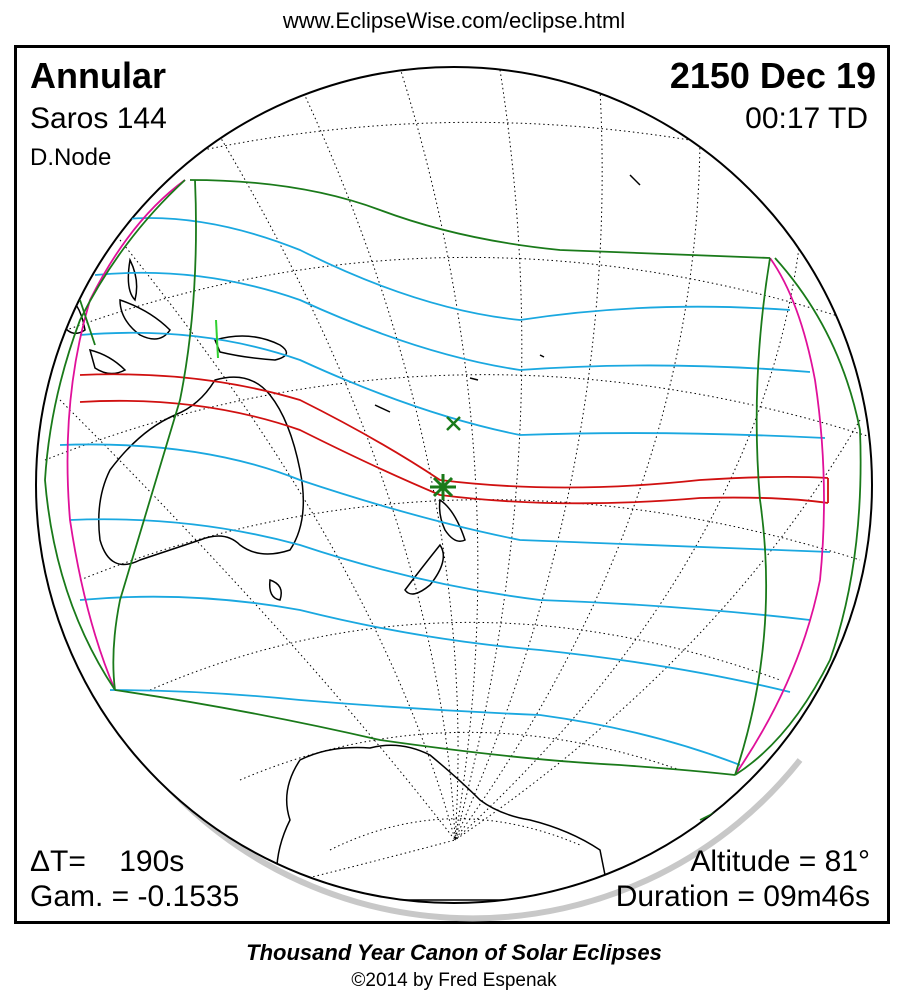 This screenshot has width=908, height=1004. What do you see at coordinates (454, 952) in the screenshot?
I see `footer-title: Thousand Year Canon of Solar Eclipses` at bounding box center [454, 952].